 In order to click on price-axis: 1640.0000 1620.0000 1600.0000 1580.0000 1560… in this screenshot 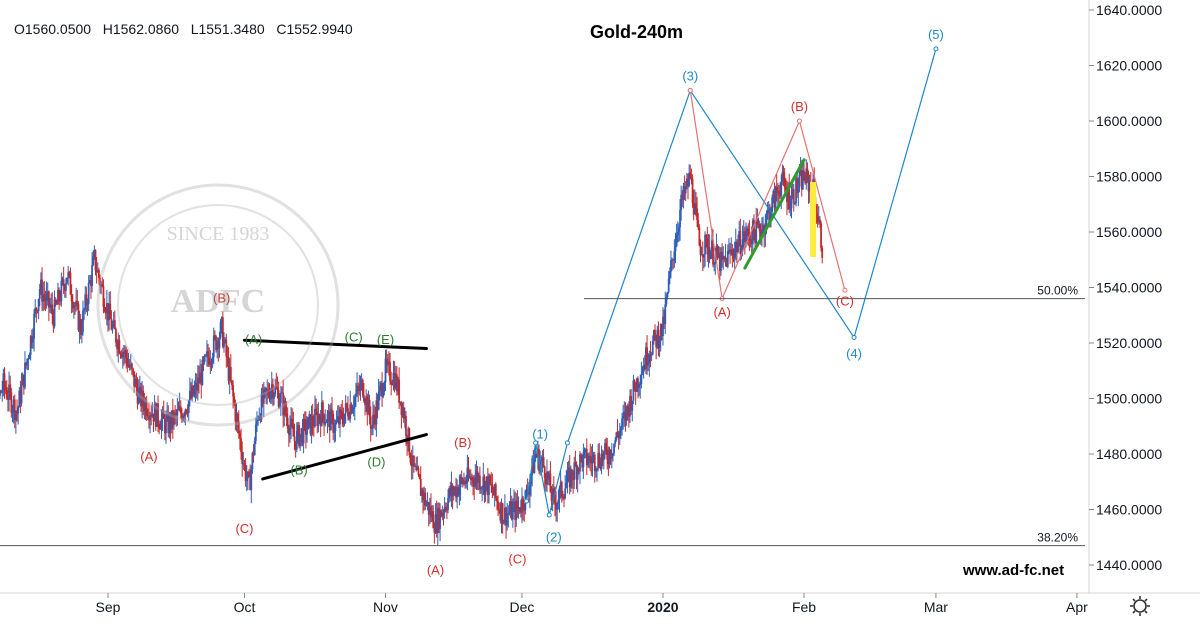, I will do `click(1125, 287)`.